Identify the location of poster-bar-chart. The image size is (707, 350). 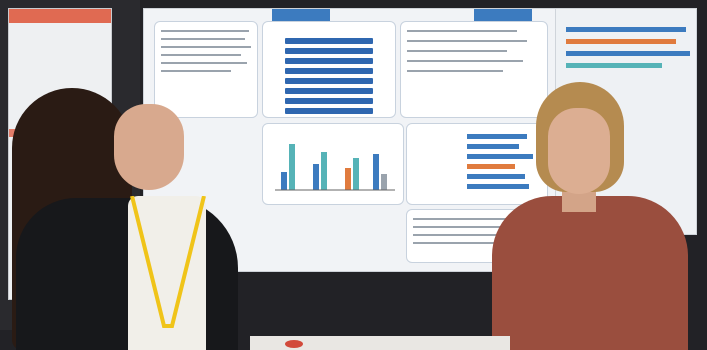
(335, 167).